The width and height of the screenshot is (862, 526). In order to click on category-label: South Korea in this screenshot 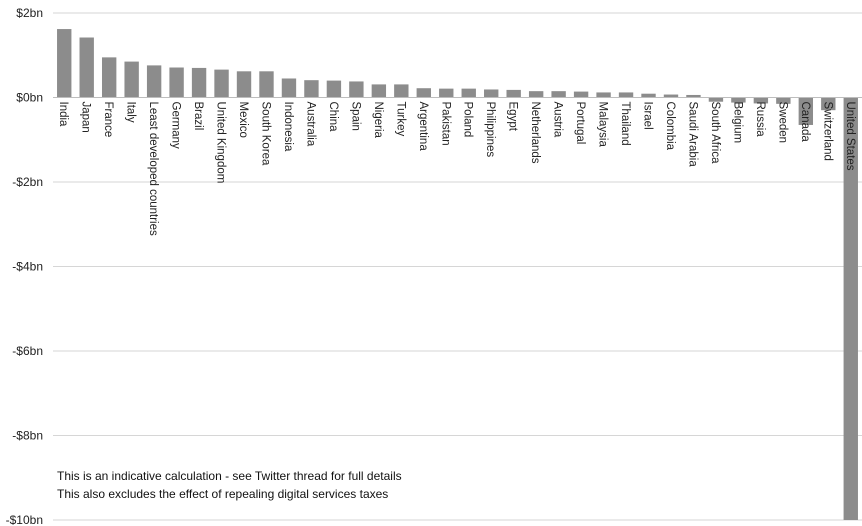, I will do `click(265, 134)`.